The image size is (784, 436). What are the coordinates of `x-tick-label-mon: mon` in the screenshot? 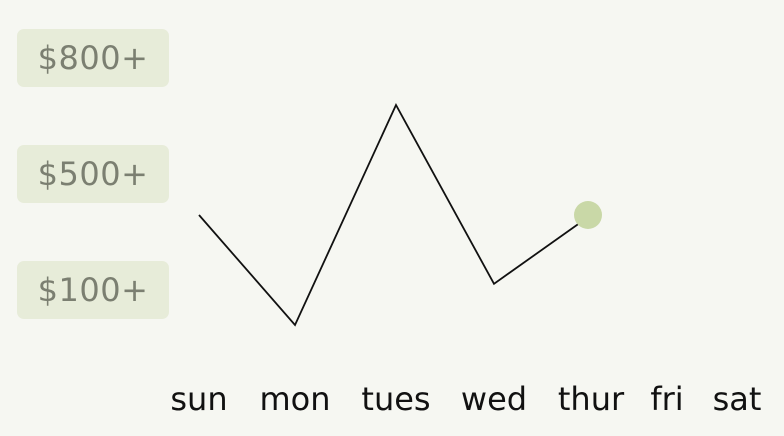 It's located at (294, 399).